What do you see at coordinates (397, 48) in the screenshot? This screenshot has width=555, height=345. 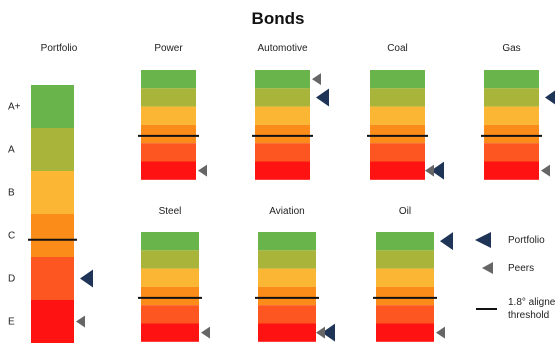 I see `sector-coal-title: Coal` at bounding box center [397, 48].